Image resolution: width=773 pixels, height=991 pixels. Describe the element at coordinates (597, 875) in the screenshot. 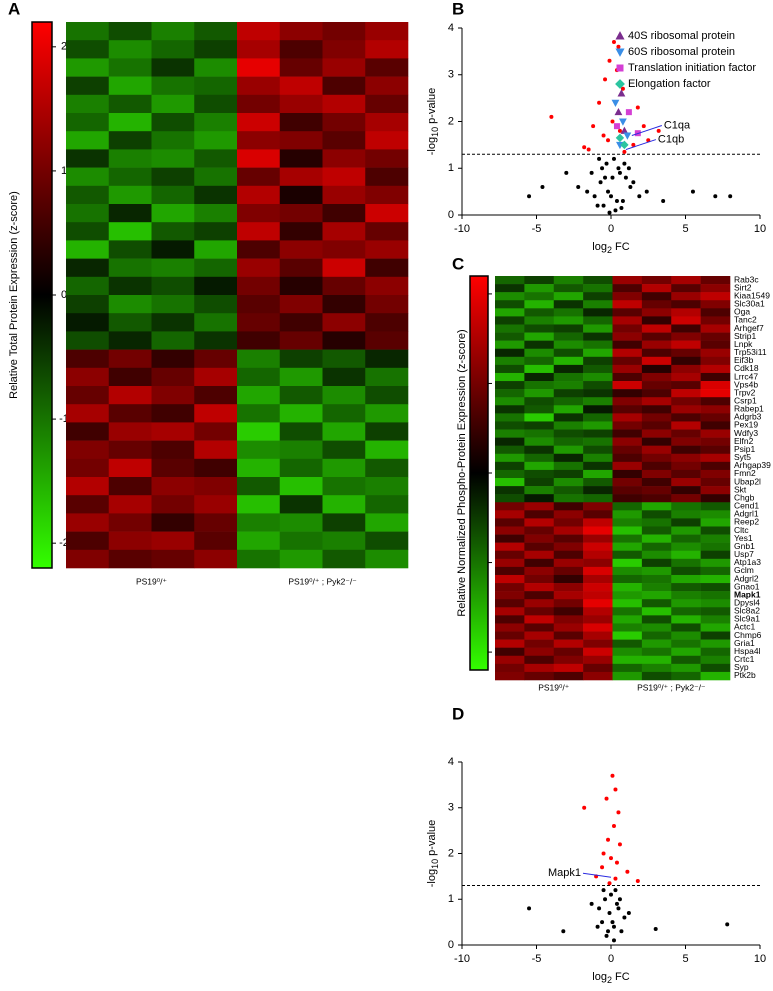

I see `annotation-line` at that location.